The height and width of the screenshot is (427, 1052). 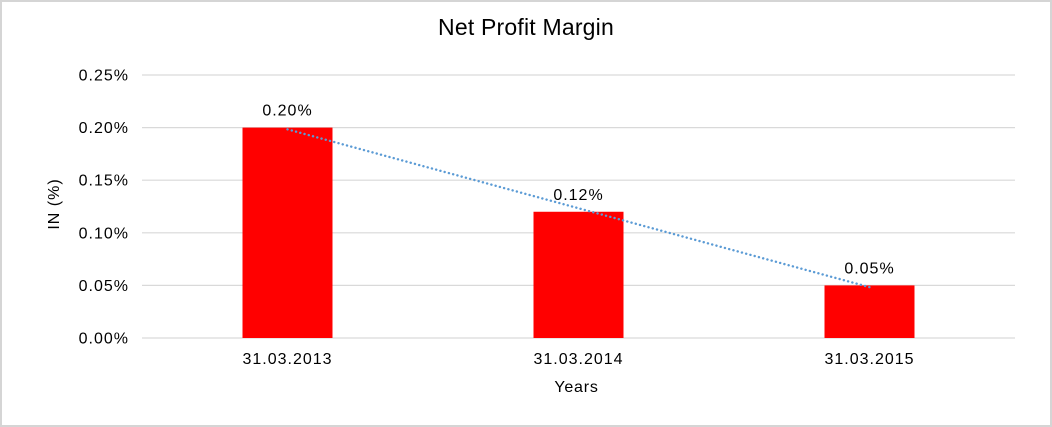 I want to click on y-tick-label: 0.20%, so click(x=104, y=128).